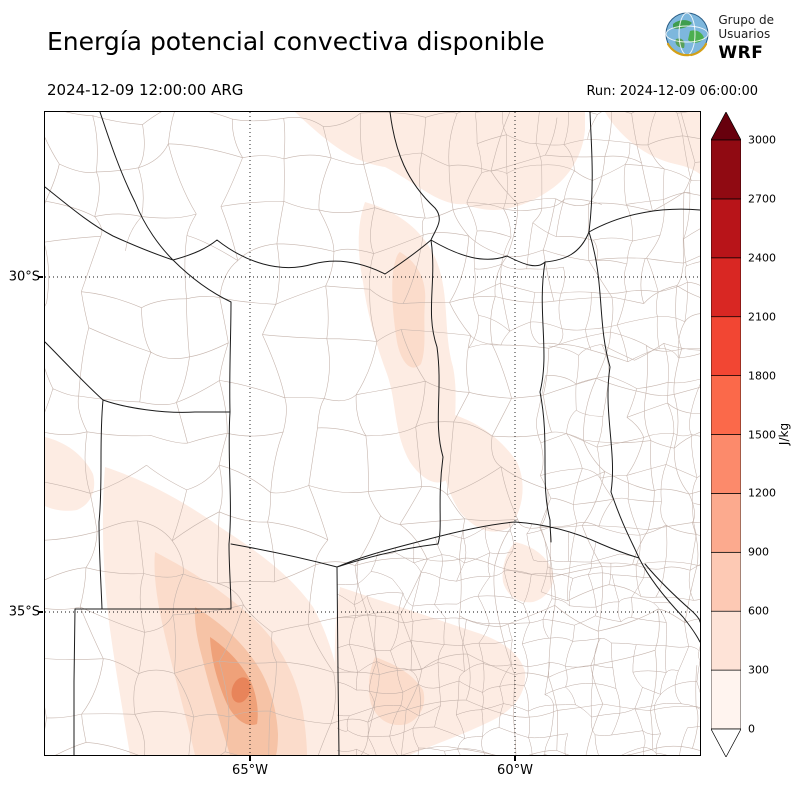  Describe the element at coordinates (241, 690) in the screenshot. I see `cape-max-spot` at that location.